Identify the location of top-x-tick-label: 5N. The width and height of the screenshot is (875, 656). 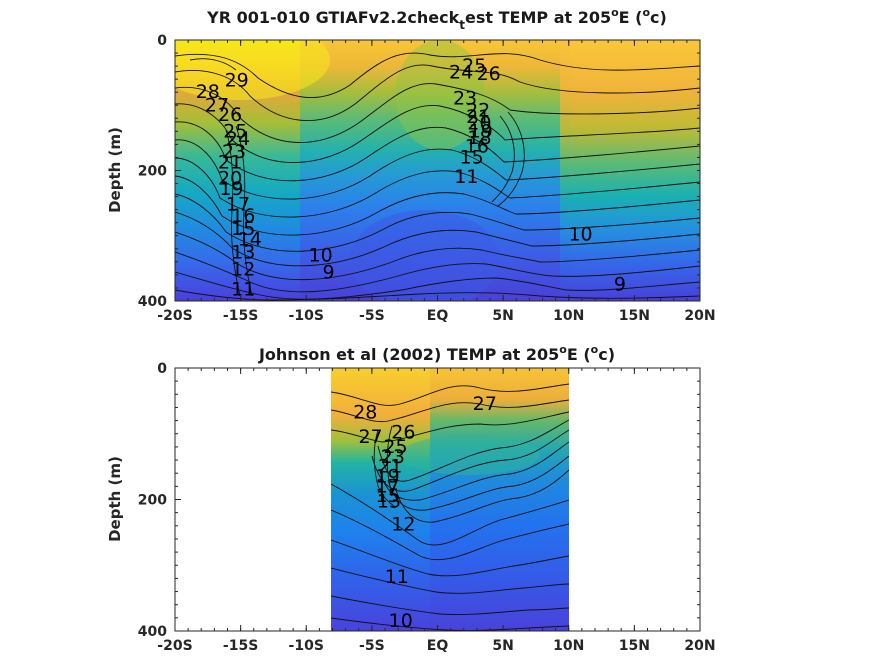
(502, 316).